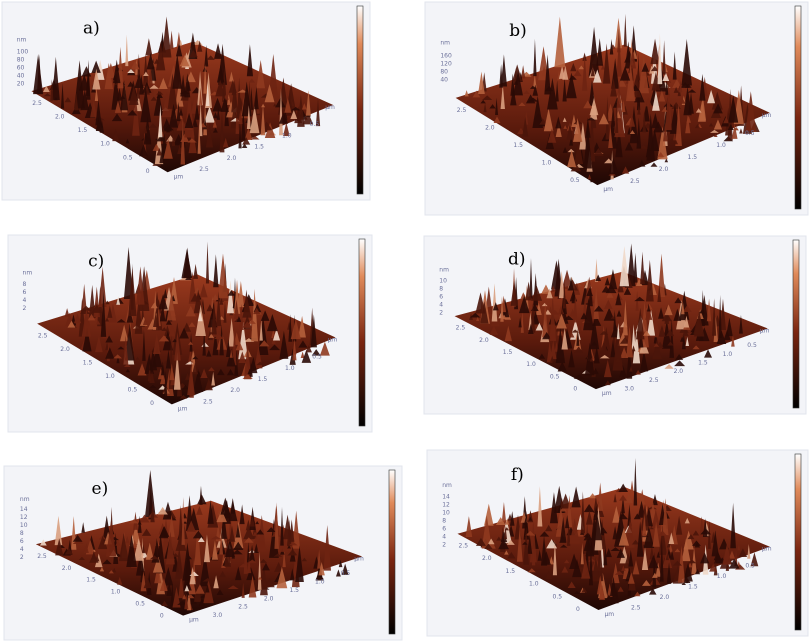  I want to click on x-tick-label: 0.5, so click(140, 603).